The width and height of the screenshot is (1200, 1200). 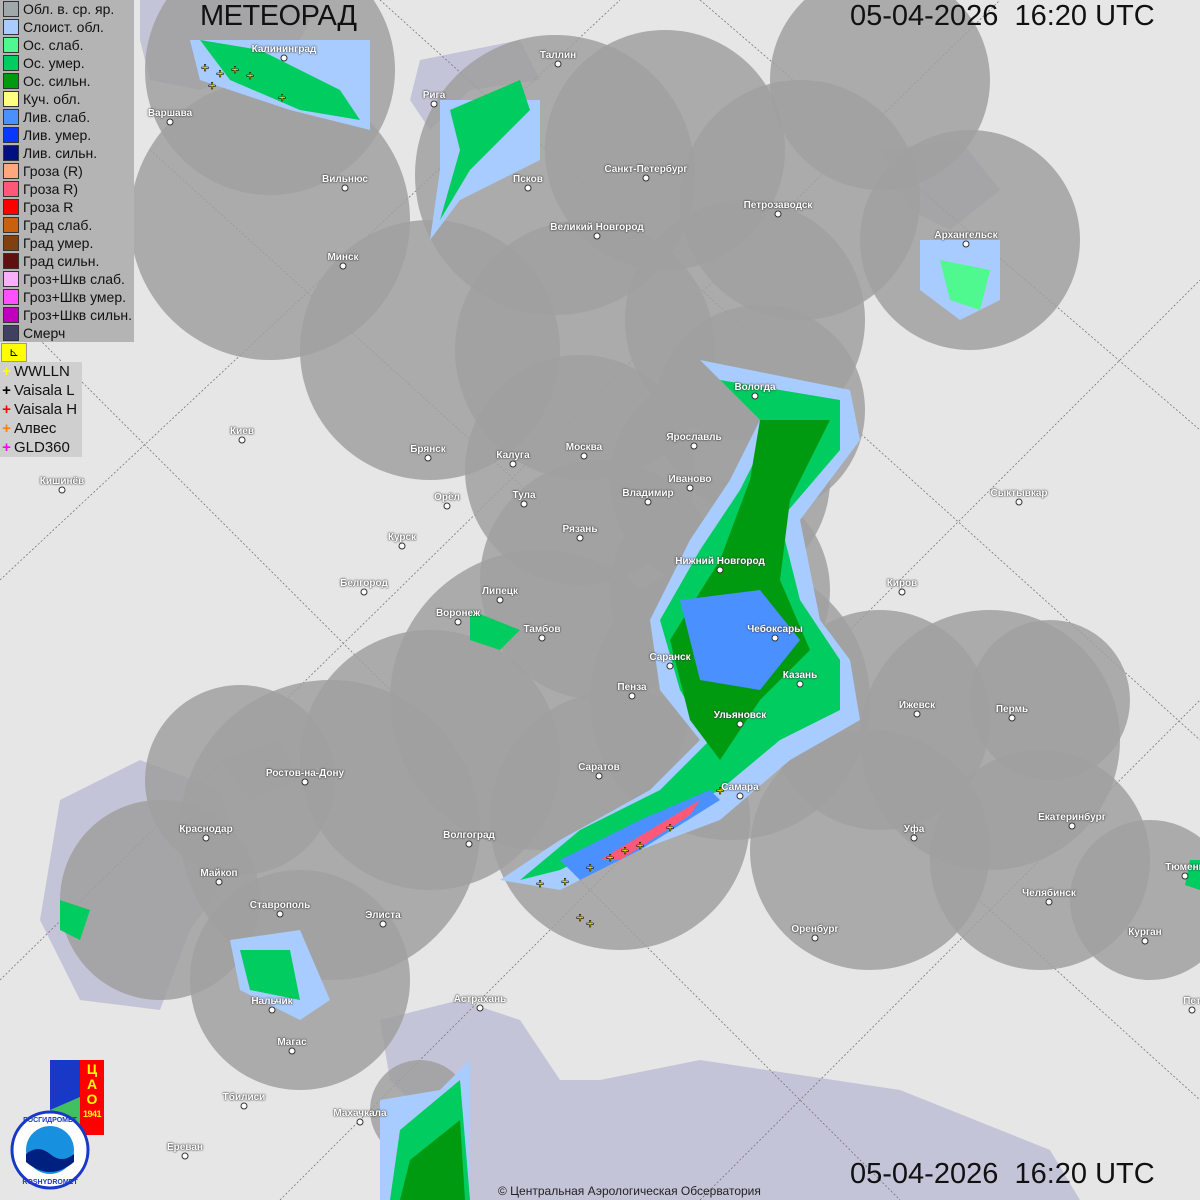 I want to click on legend-item: Гроза (R), so click(x=67, y=171).